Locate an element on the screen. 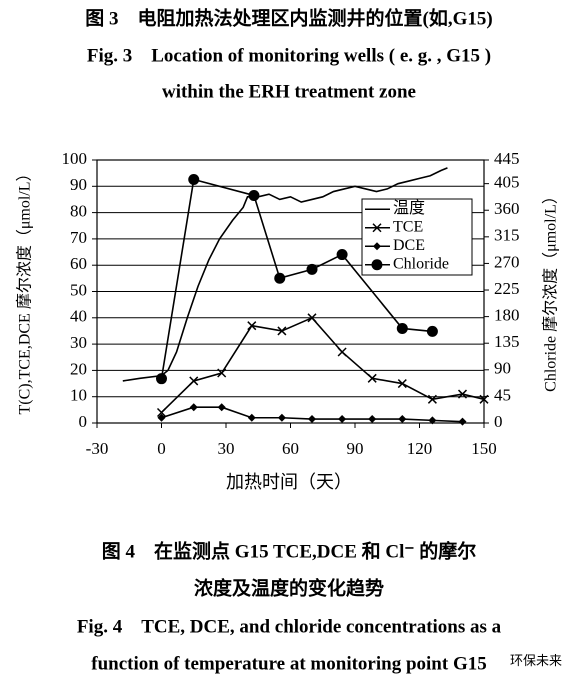  caption: 图 3 电阻加热法处理区内监测井的位置(如,G15) is located at coordinates (288, 17).